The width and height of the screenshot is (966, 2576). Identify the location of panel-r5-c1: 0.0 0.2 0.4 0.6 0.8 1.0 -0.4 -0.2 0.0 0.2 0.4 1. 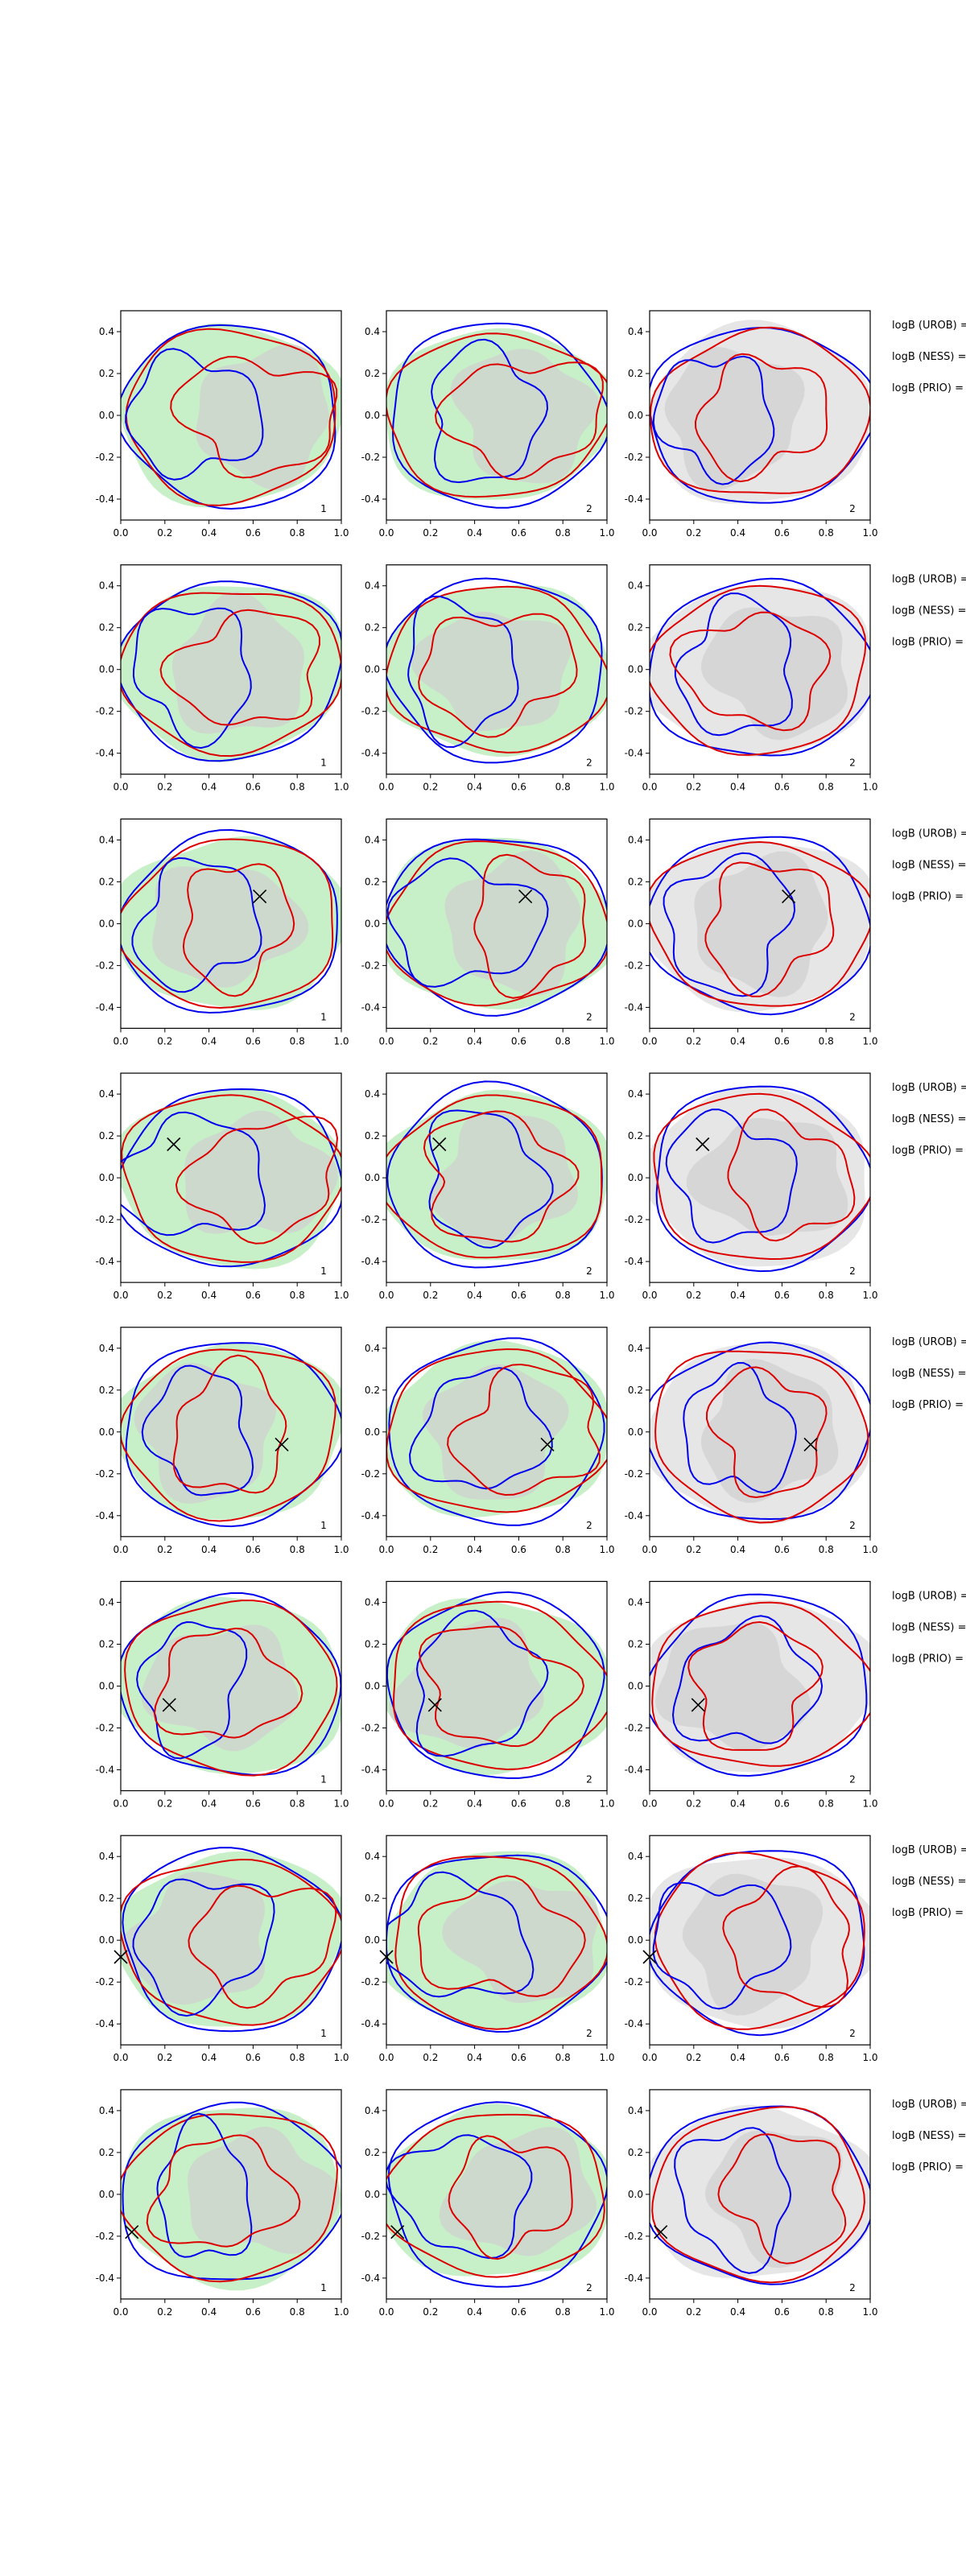
(222, 1441).